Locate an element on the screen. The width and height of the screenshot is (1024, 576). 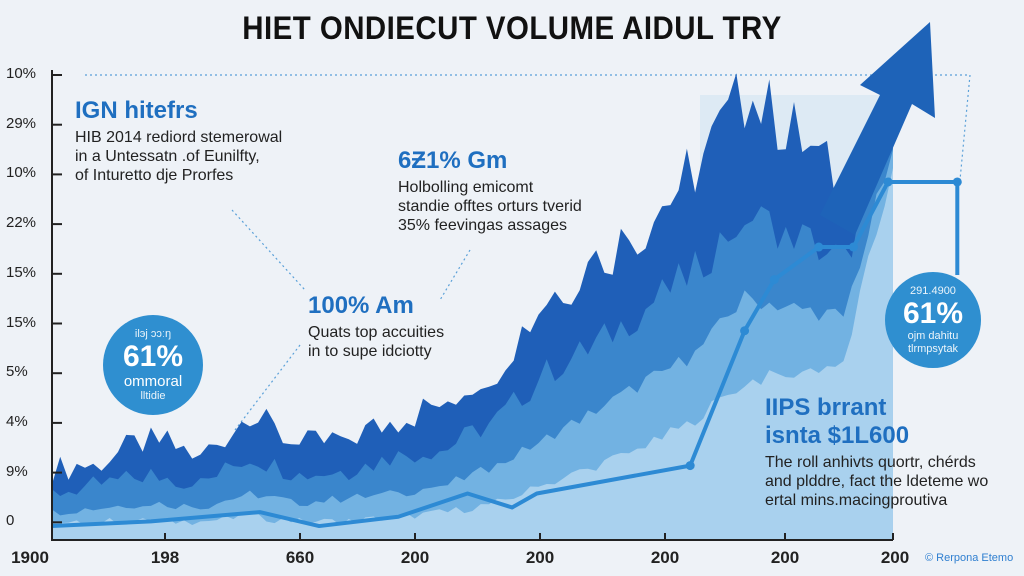
y-tick-label: 22% is located at coordinates (21, 223).